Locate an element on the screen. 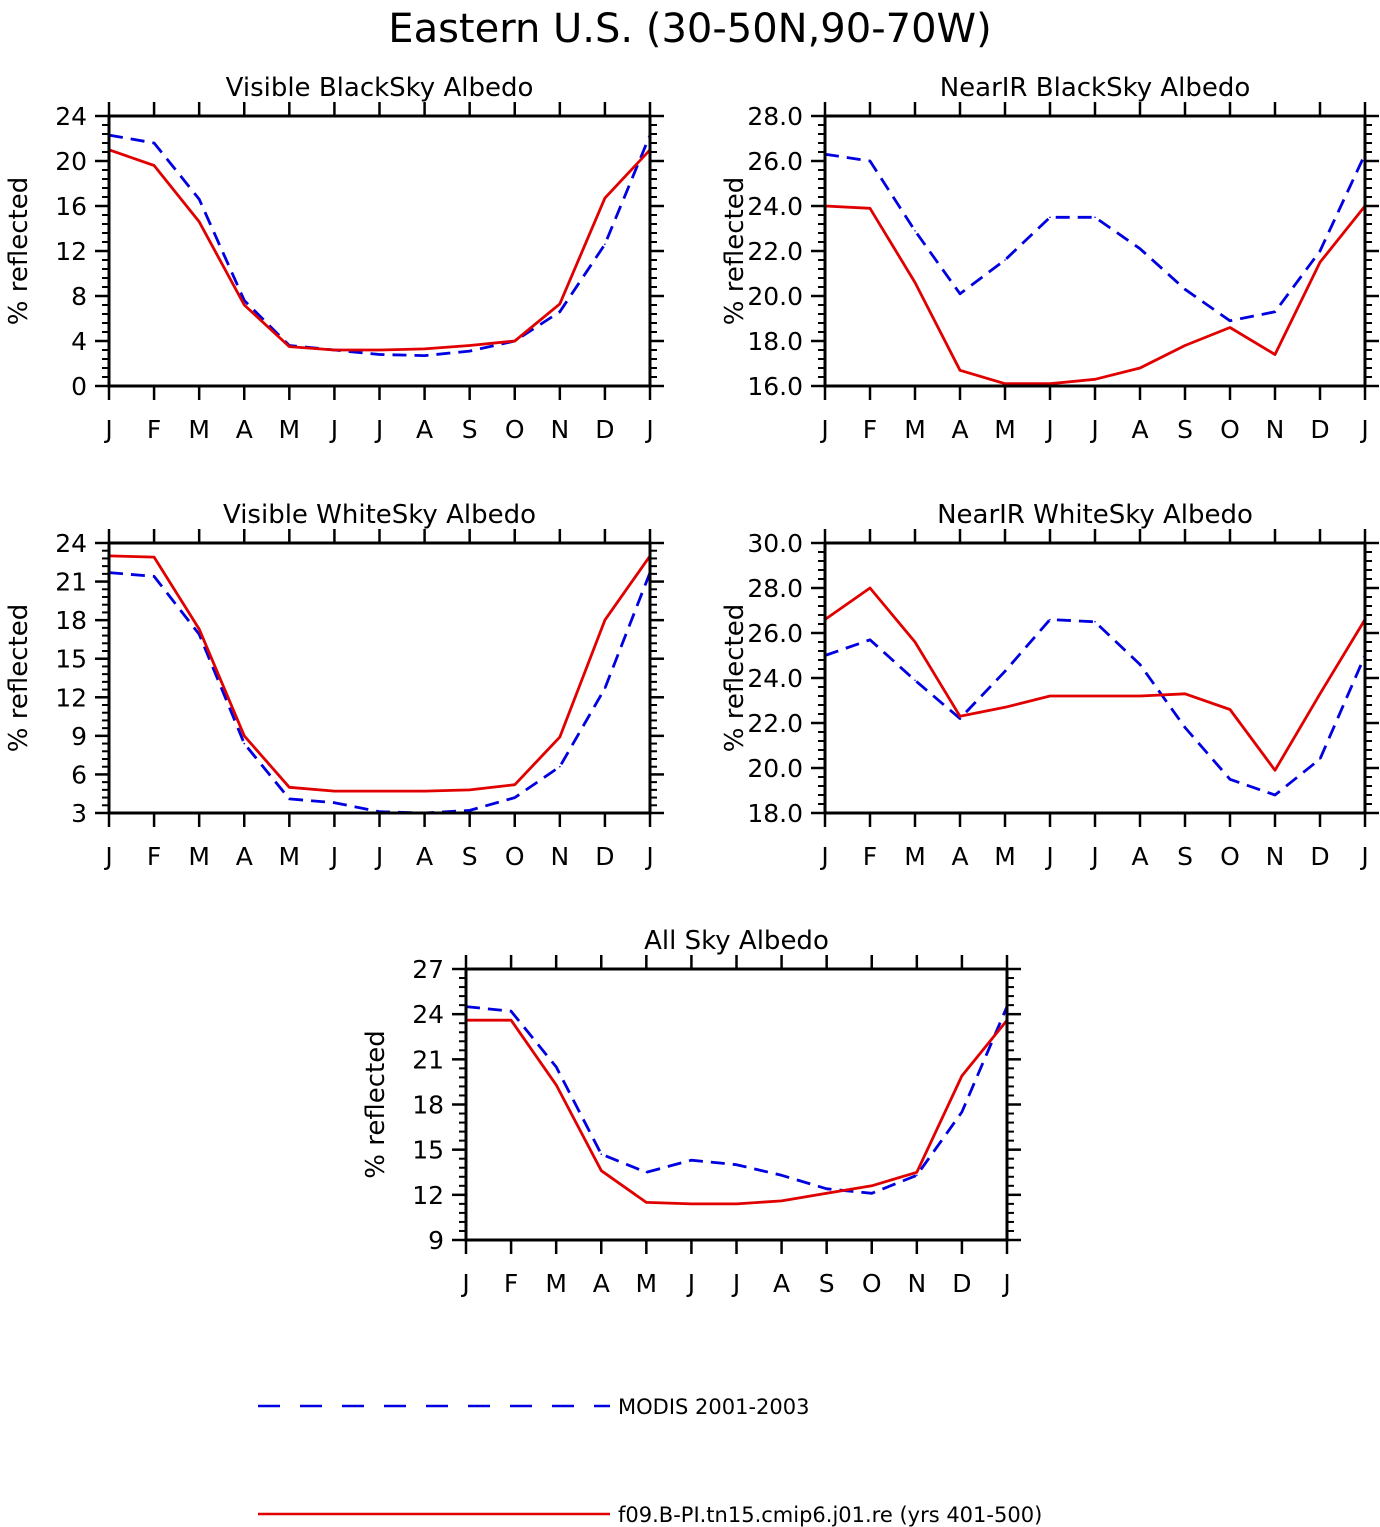  series-line-modis is located at coordinates (380, 693).